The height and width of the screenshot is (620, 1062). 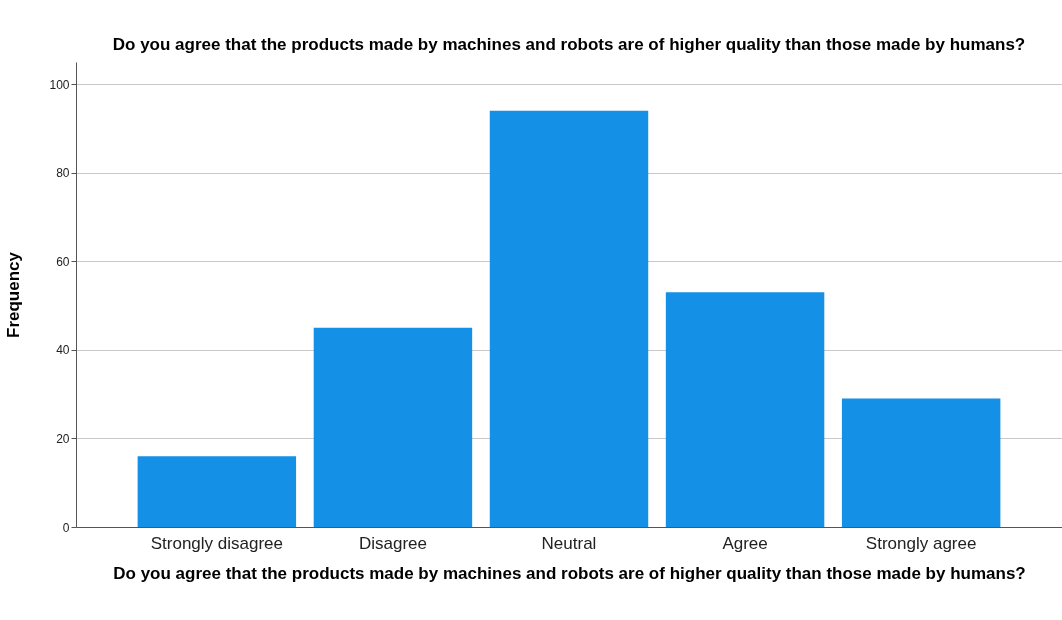 I want to click on chart-title: Do you agree that the products made by machines and robots are of higher quality than those made by humans?, so click(x=569, y=44).